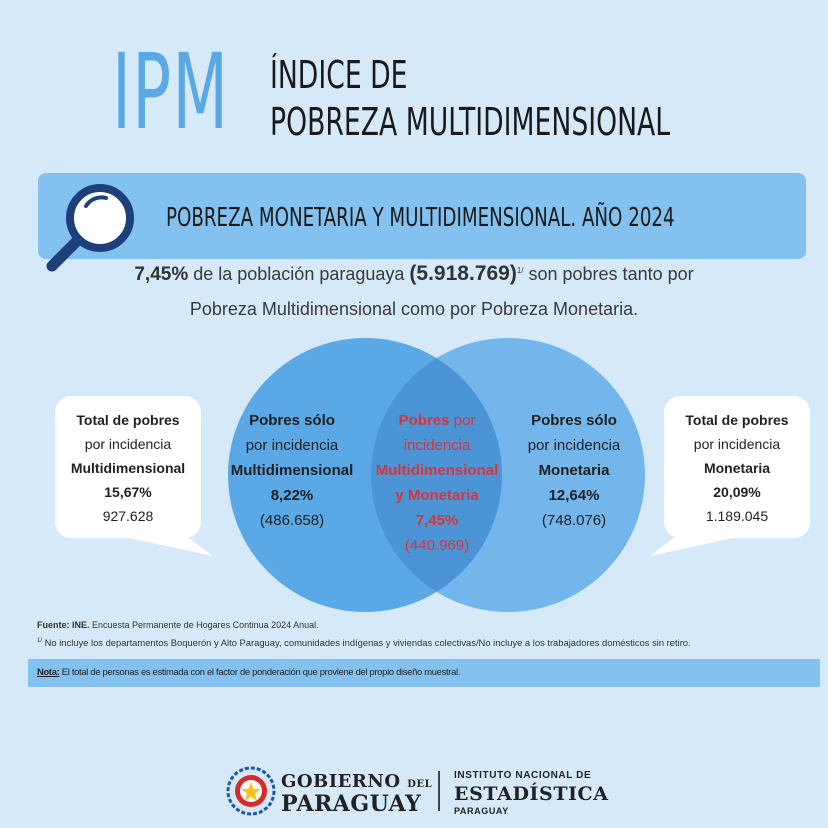 Image resolution: width=828 pixels, height=828 pixels. I want to click on mid-line2: incidencia, so click(437, 445).